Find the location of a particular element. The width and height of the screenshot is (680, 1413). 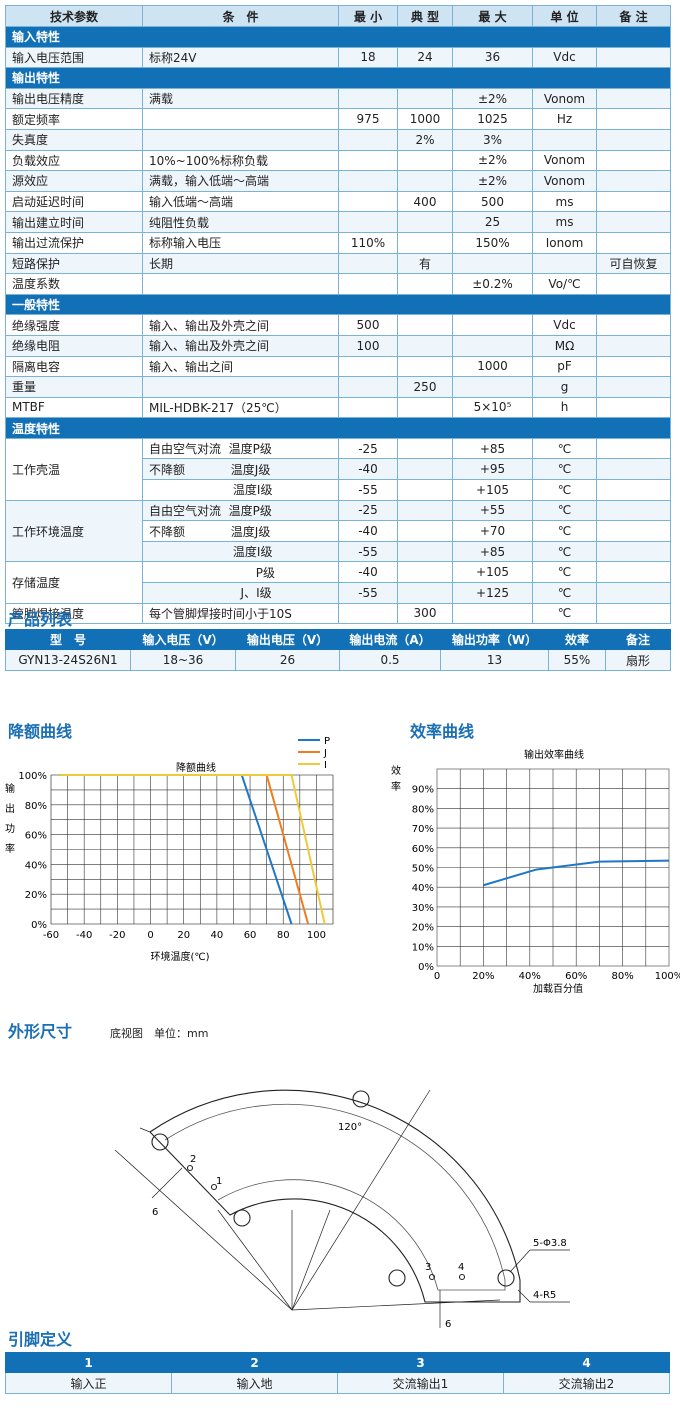

pin-2-label: 2 is located at coordinates (193, 1159).